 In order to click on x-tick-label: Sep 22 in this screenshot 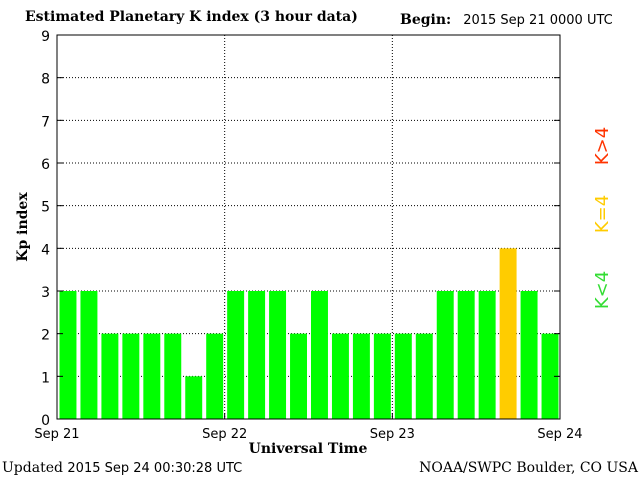, I will do `click(224, 434)`.